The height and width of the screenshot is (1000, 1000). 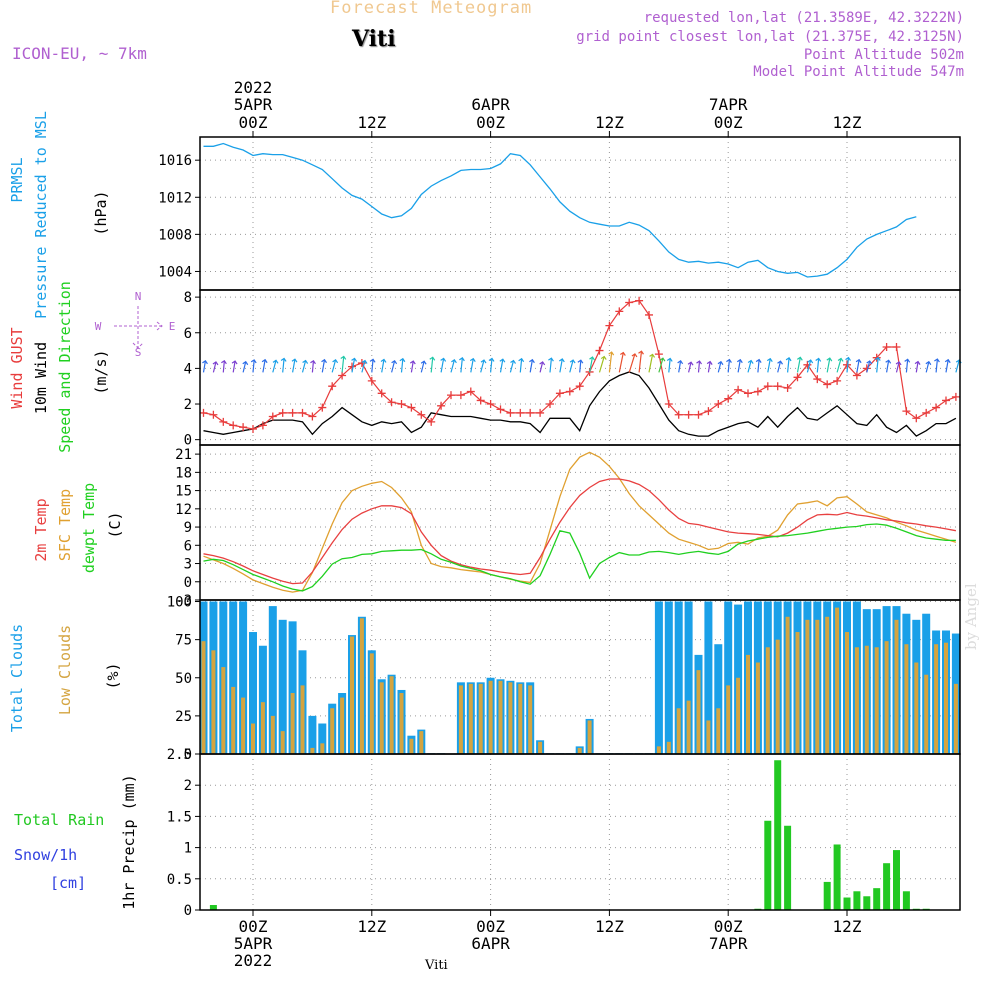 I want to click on precip-unit-label: 1hr Precip (mm), so click(x=129, y=841).